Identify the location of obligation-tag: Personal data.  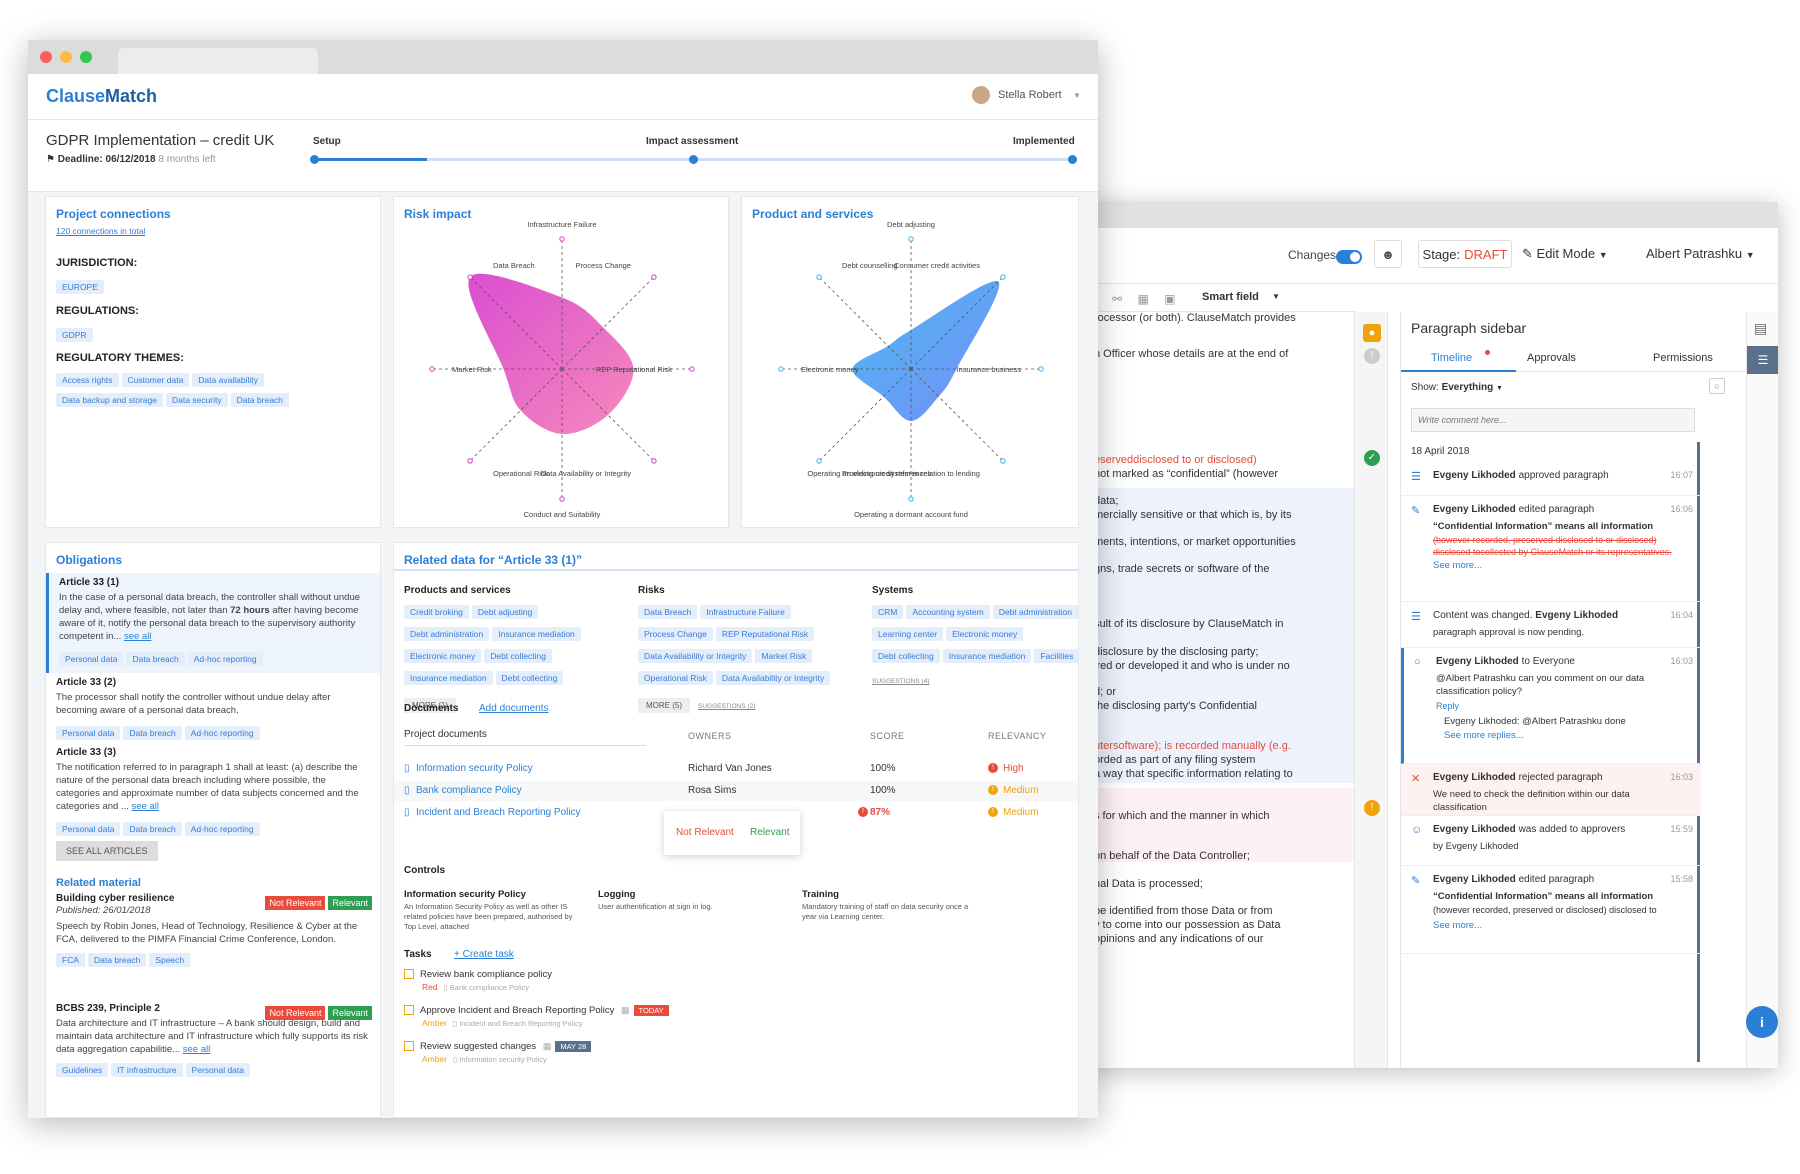
(91, 659).